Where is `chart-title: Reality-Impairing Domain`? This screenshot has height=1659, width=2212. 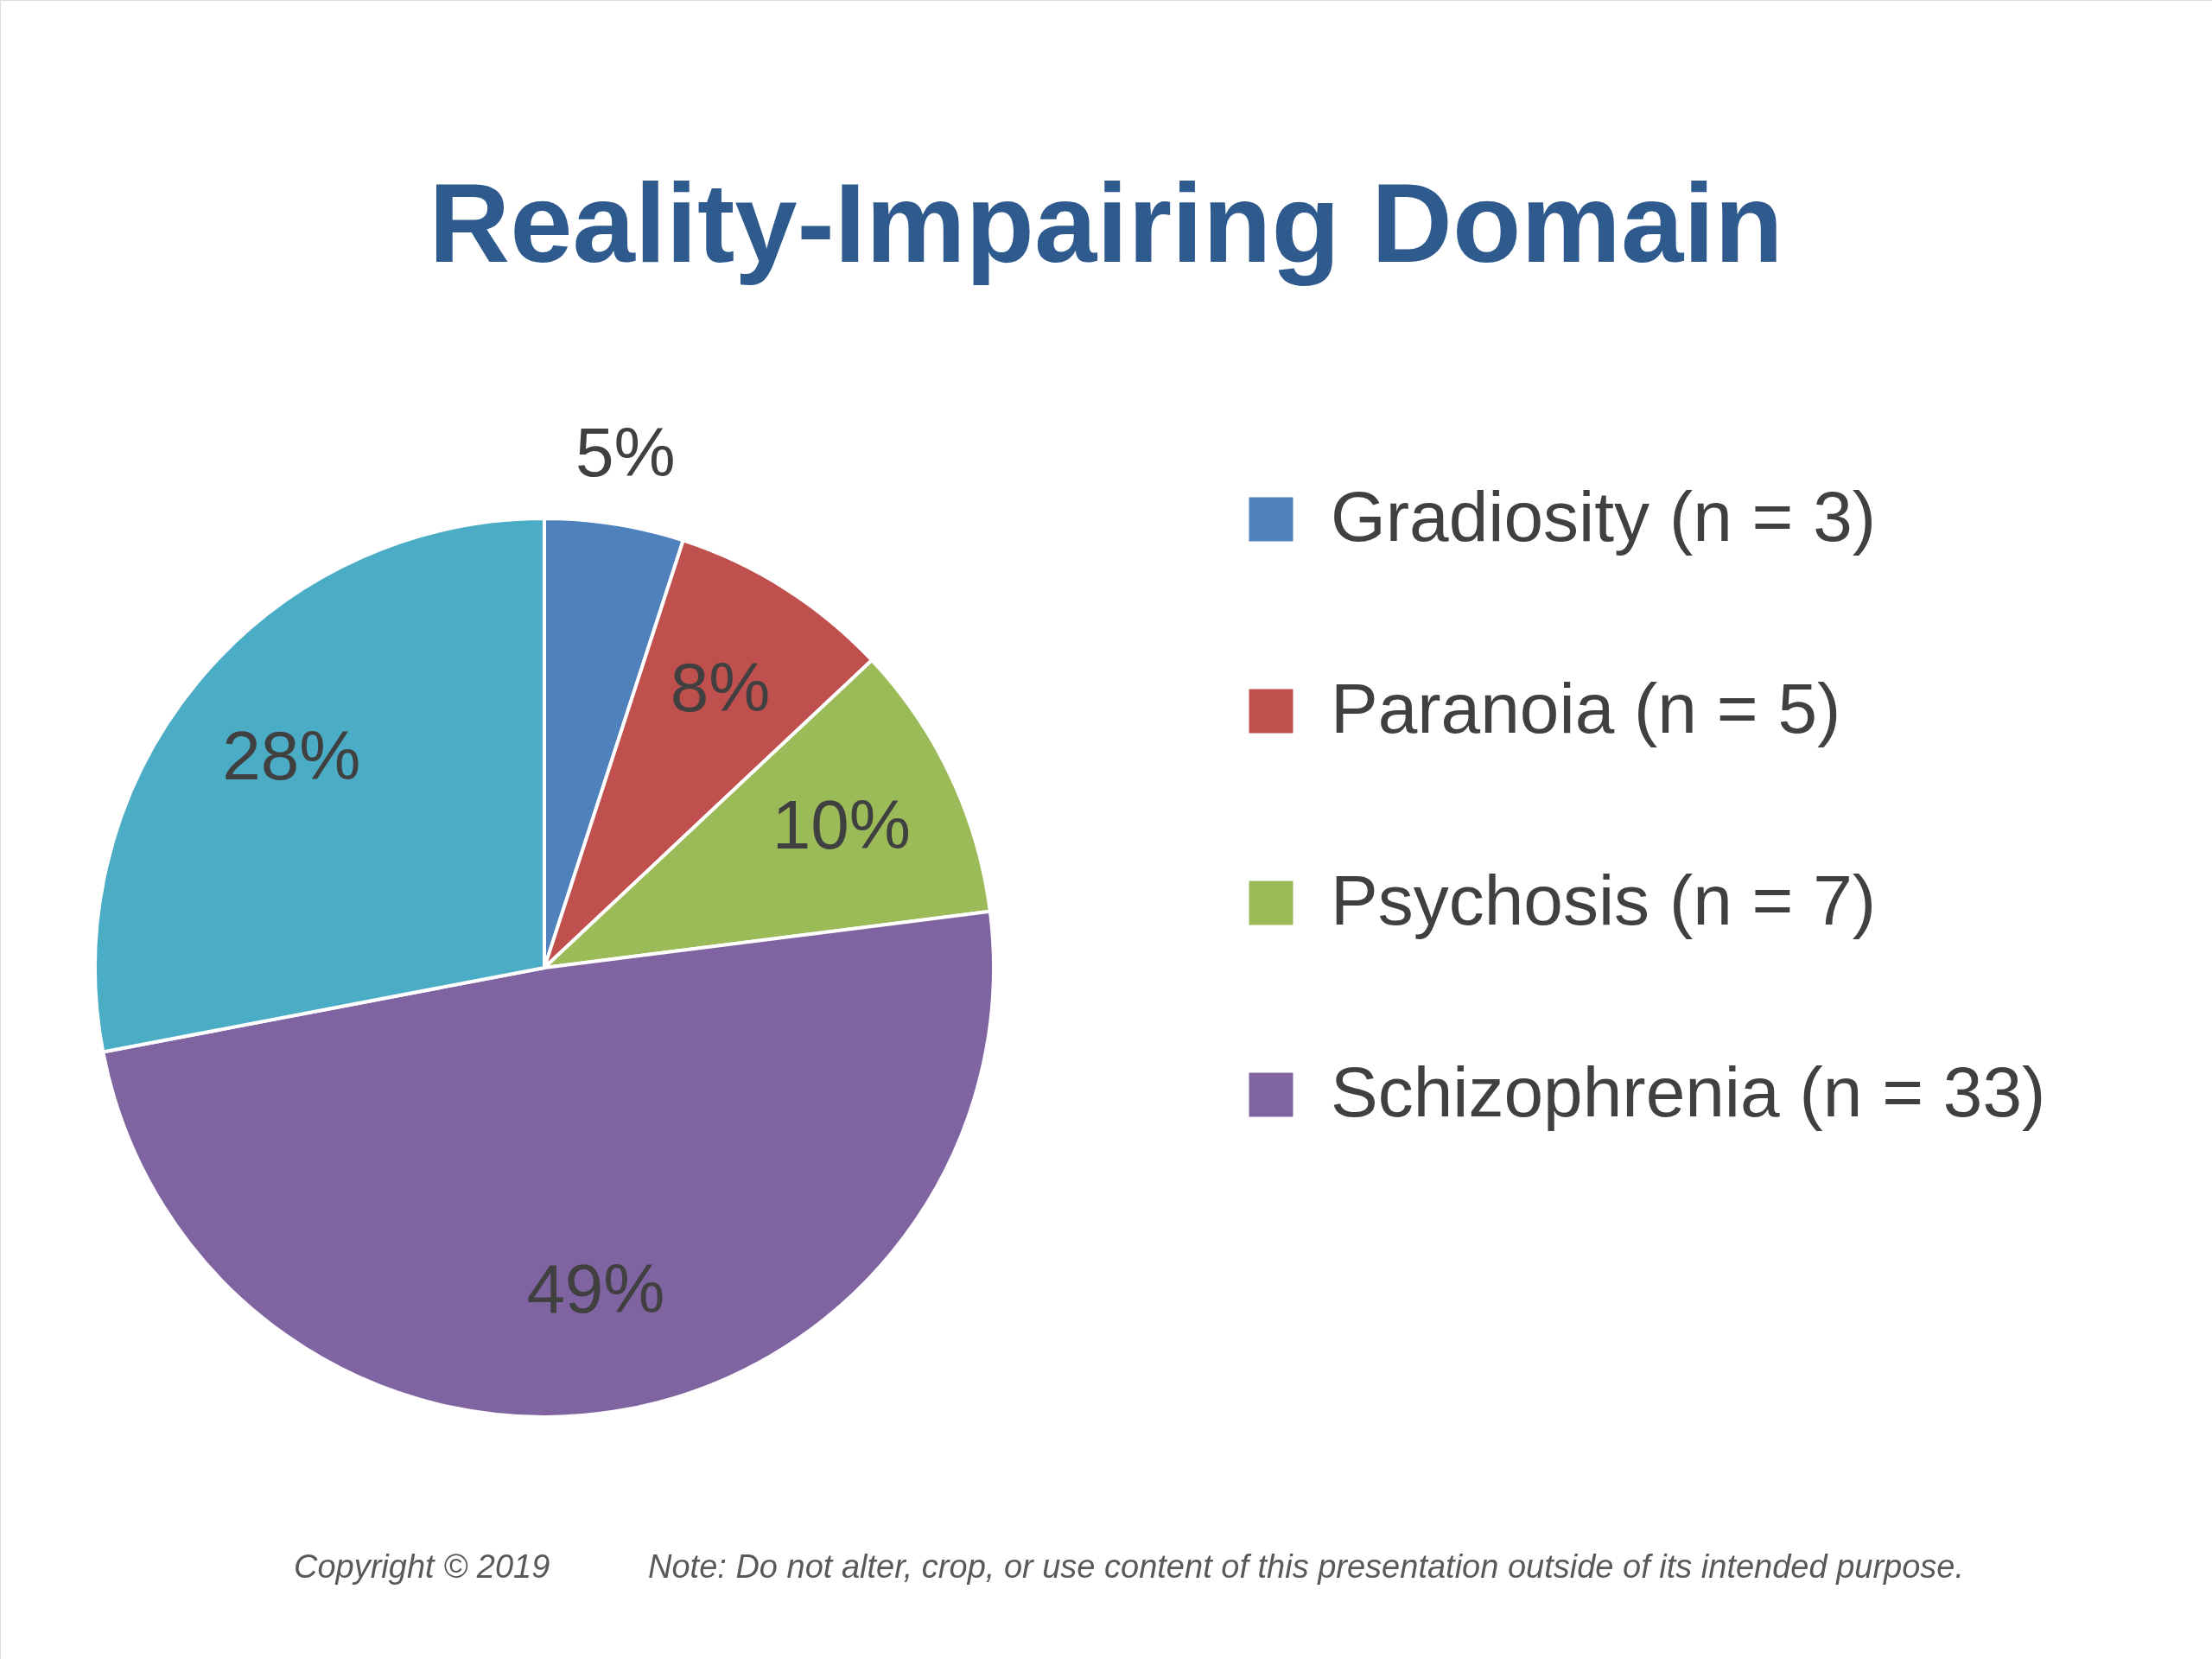
chart-title: Reality-Impairing Domain is located at coordinates (1106, 223).